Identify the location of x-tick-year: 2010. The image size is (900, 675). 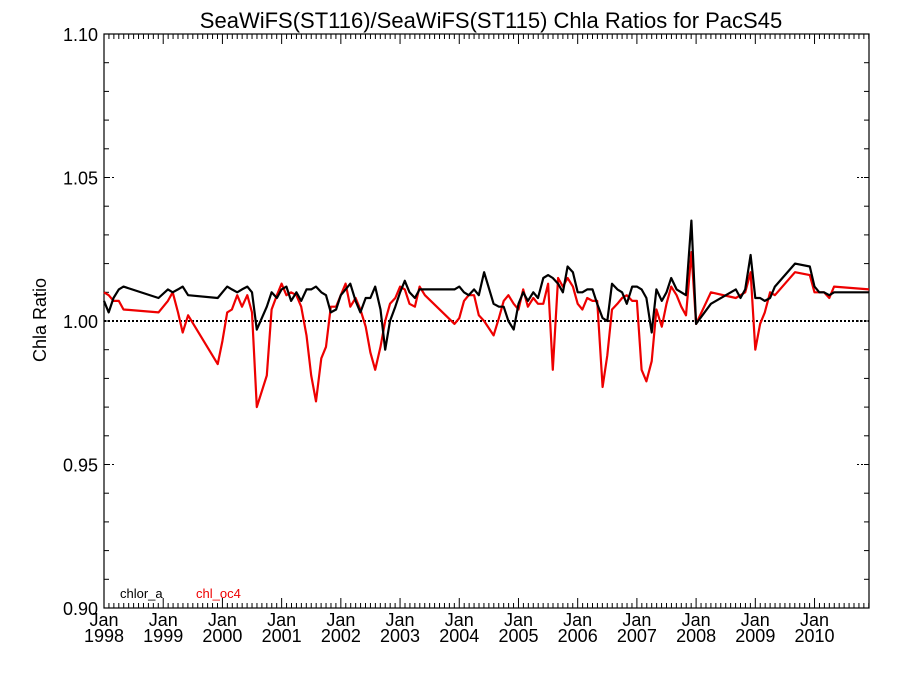
(815, 636).